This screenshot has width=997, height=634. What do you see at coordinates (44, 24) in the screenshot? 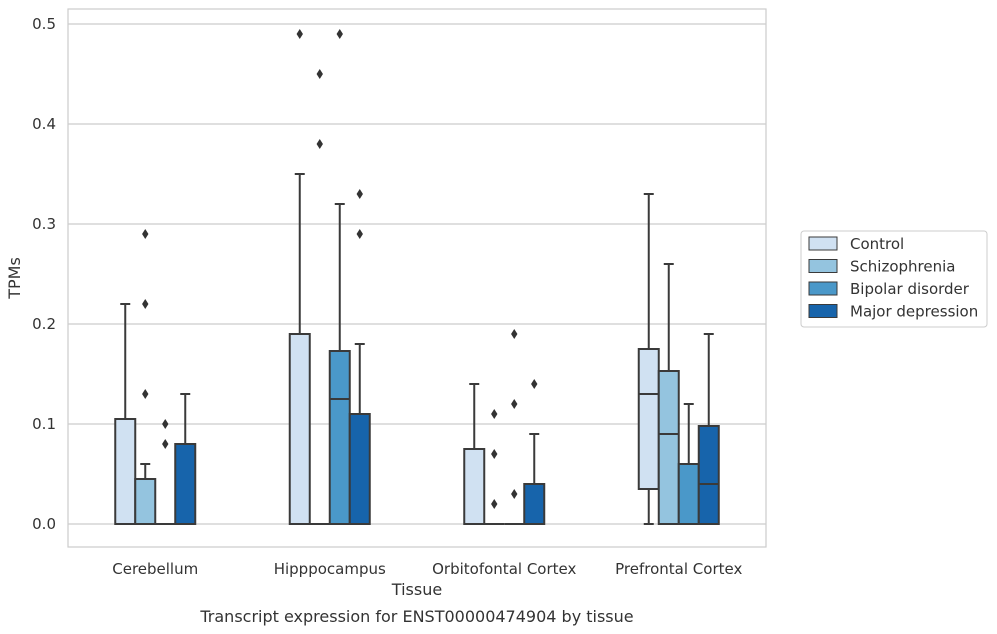
I see `y-tick-label: 0.5` at bounding box center [44, 24].